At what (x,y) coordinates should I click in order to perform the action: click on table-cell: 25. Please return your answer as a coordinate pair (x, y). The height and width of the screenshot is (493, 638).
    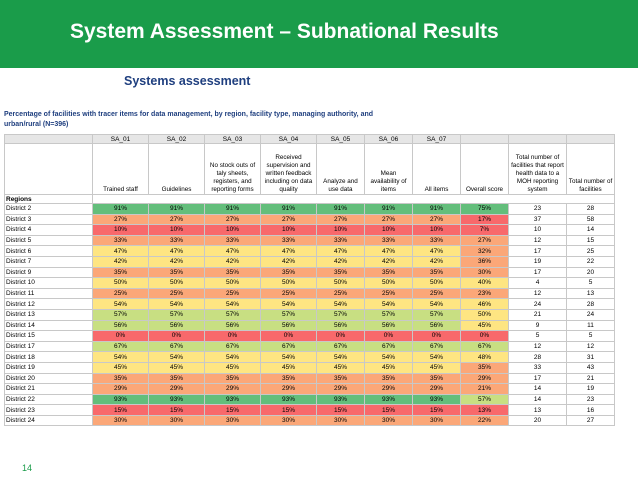
    Looking at the image, I should click on (590, 251).